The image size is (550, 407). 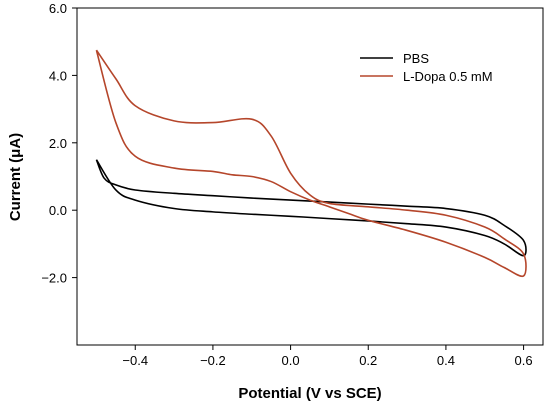 I want to click on y-tick-label: 4.0, so click(x=58, y=75).